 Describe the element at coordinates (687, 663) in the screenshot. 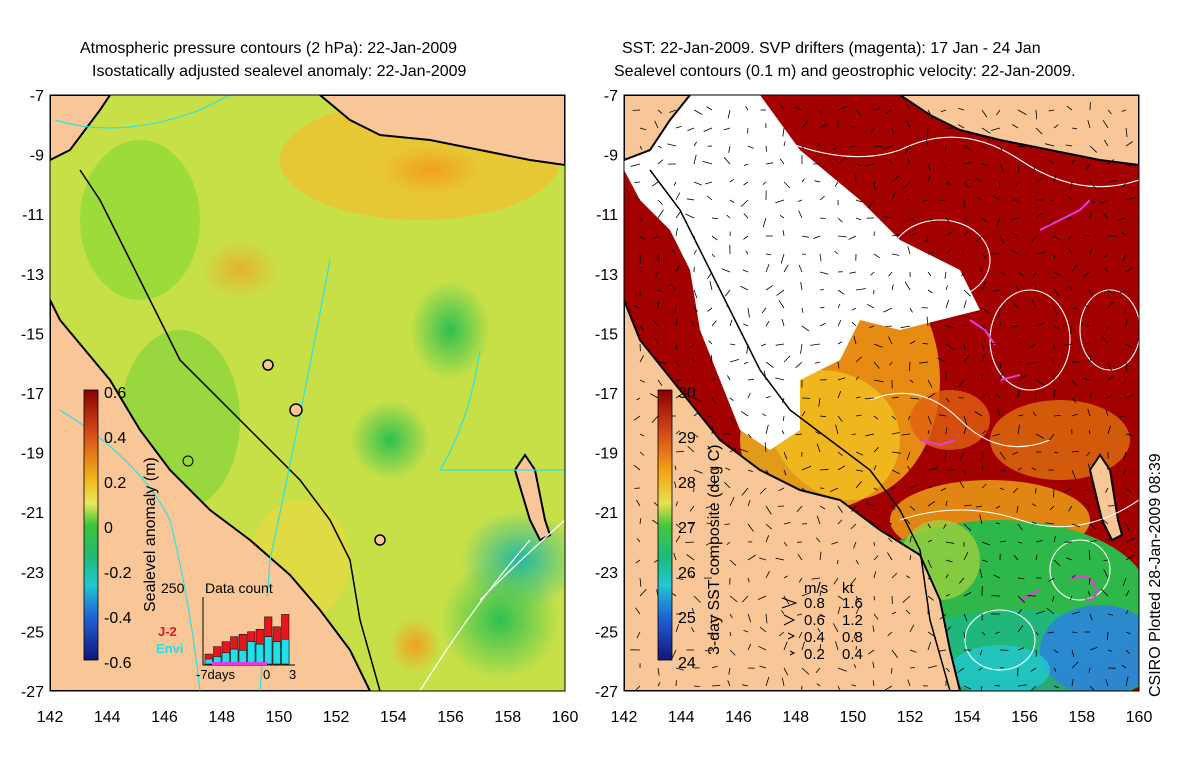

I see `right-colorbar-tick-label: 24` at that location.